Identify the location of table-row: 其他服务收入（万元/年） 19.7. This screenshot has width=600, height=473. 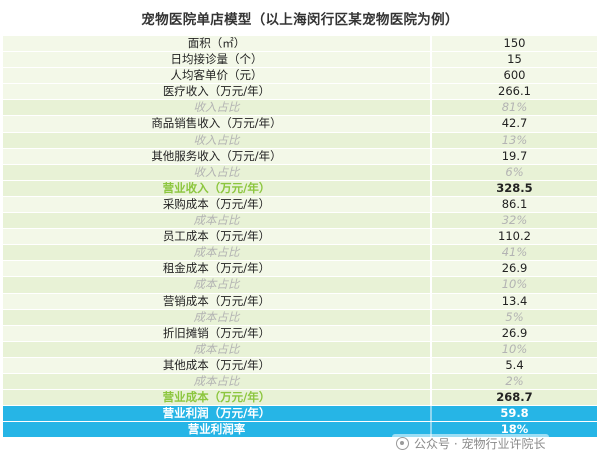
(300, 156).